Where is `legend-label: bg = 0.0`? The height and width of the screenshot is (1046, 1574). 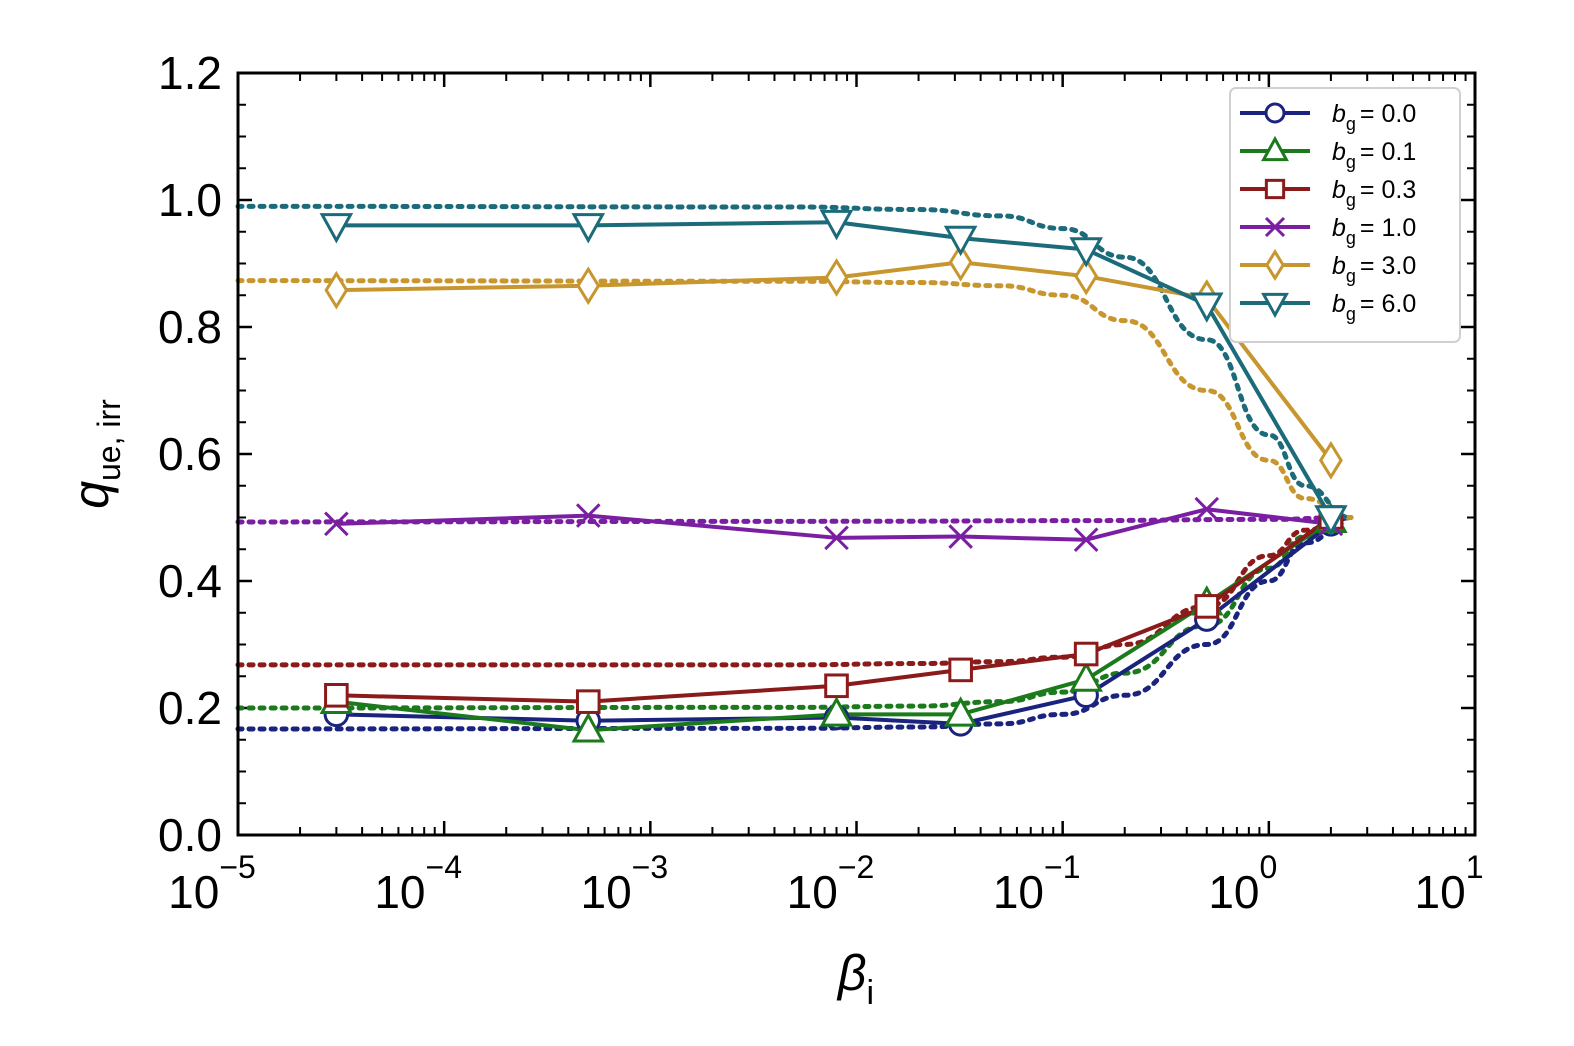 legend-label: bg = 0.0 is located at coordinates (1374, 117).